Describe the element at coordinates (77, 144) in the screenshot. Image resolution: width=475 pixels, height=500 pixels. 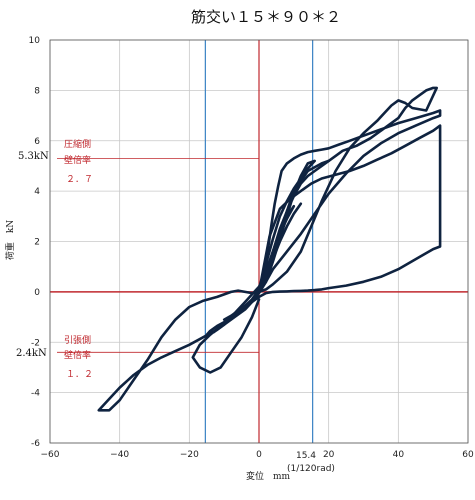
I see `comp-side-label: 圧縮側` at that location.